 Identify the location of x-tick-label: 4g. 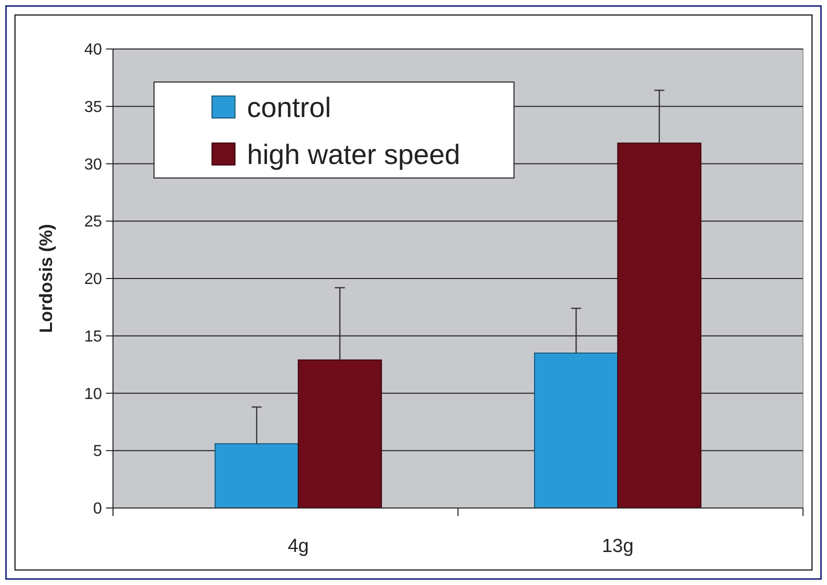
(298, 546).